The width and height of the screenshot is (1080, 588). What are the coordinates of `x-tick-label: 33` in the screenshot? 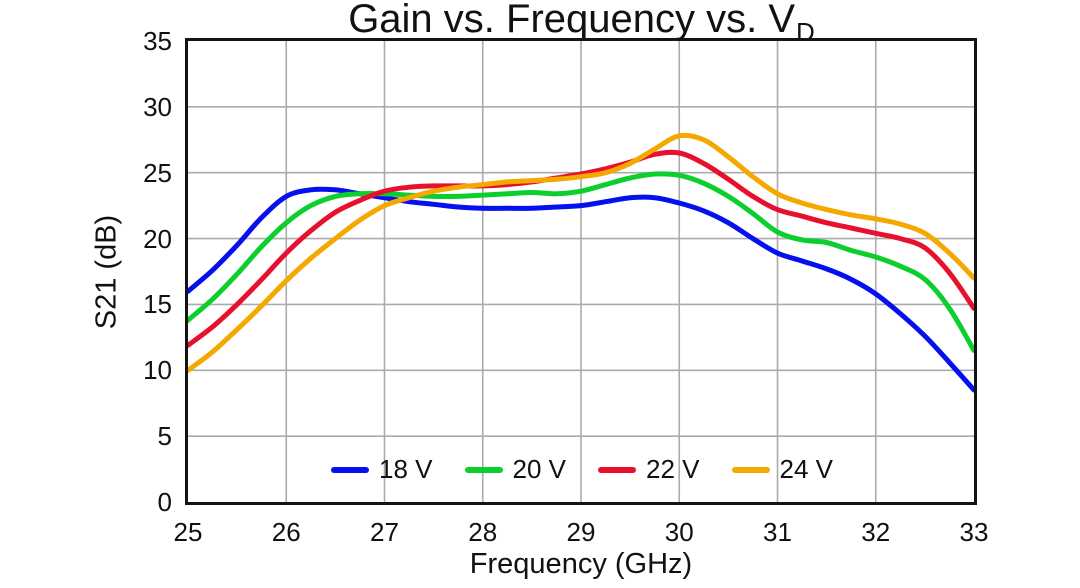 It's located at (974, 532).